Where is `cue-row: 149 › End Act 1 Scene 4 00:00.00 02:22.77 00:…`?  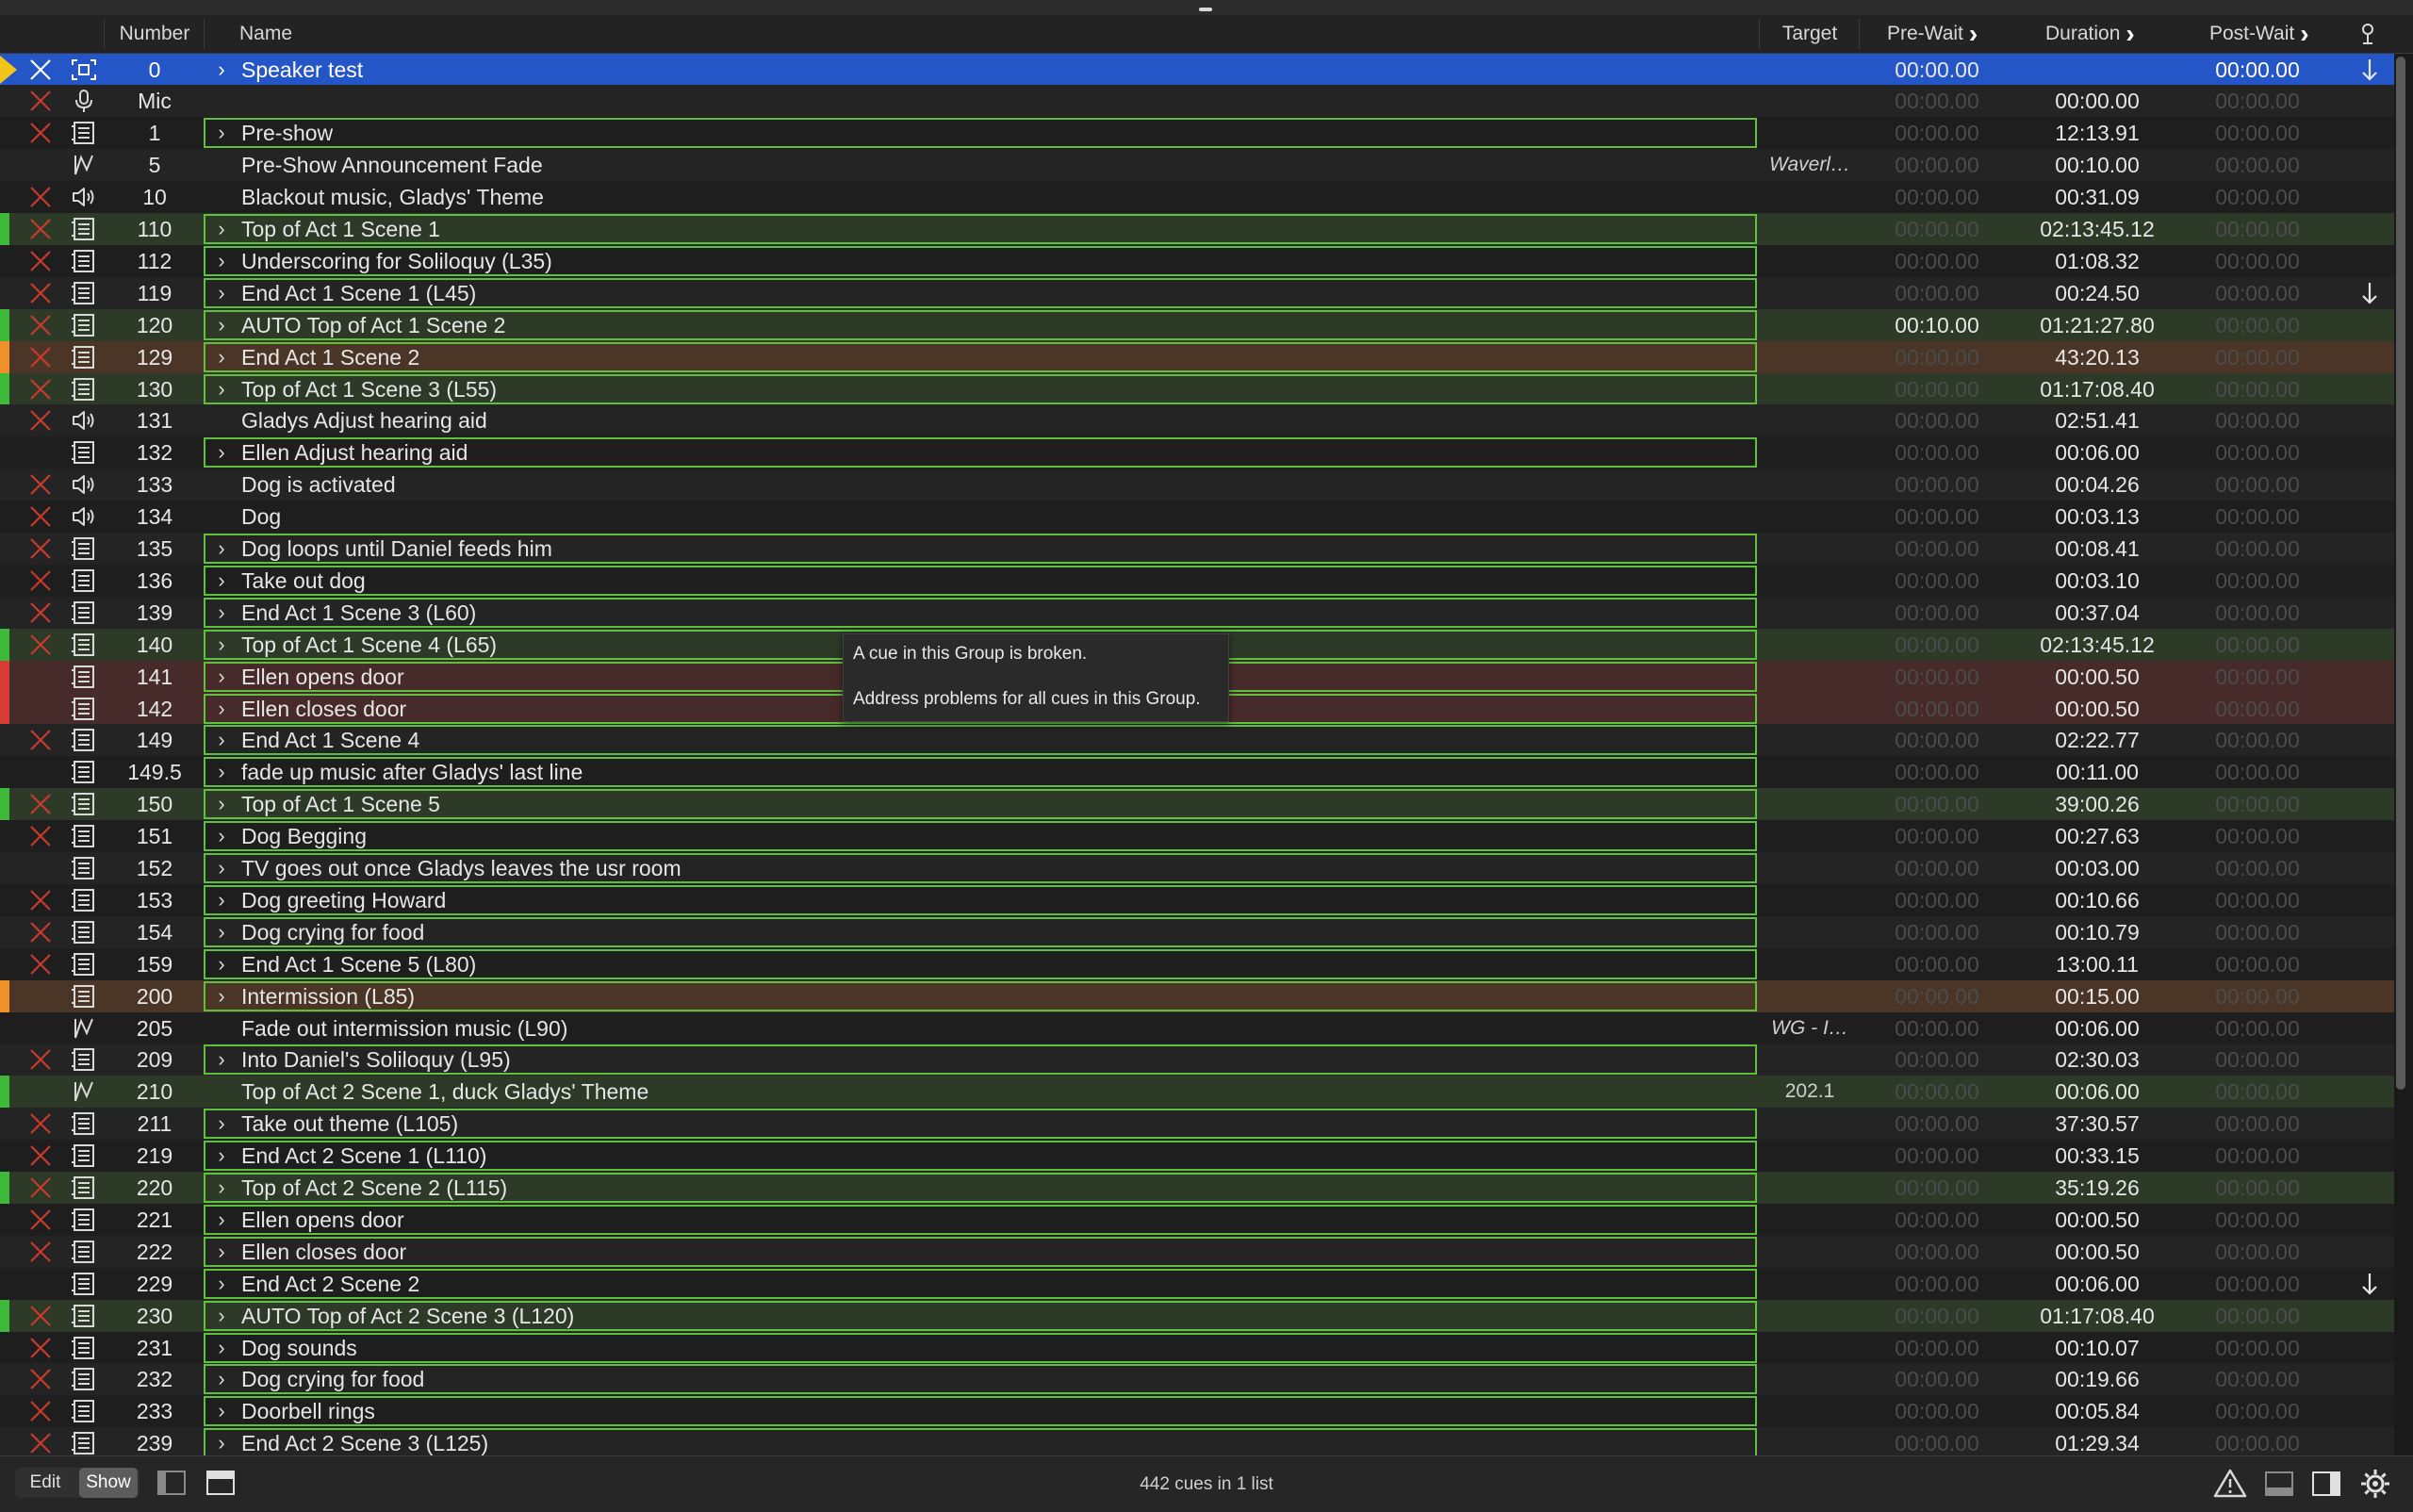 cue-row: 149 › End Act 1 Scene 4 00:00.00 02:22.77 00:… is located at coordinates (1197, 741).